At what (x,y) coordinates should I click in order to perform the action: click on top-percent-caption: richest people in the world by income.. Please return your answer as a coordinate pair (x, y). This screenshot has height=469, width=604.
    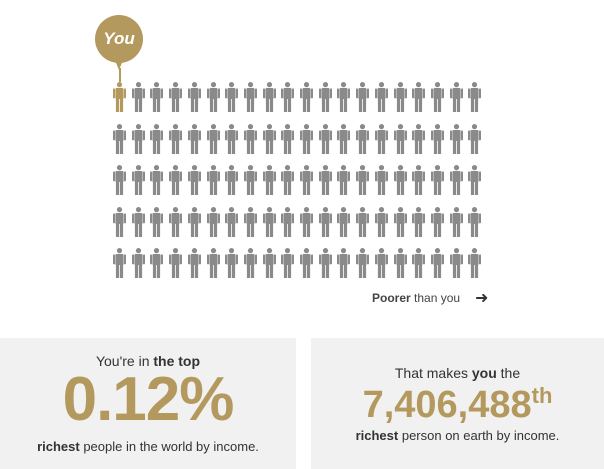
    Looking at the image, I should click on (148, 446).